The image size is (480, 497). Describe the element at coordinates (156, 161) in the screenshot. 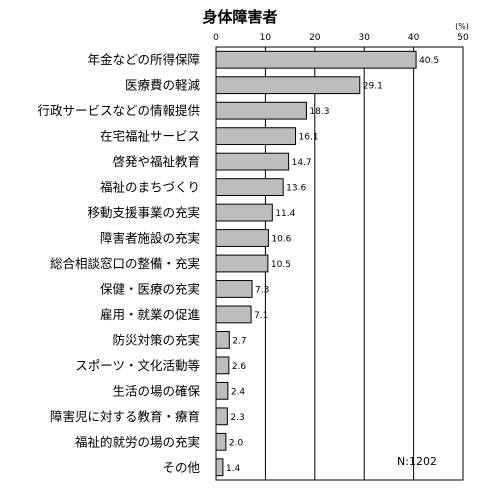

I see `category-label: 啓発や福祉教育` at that location.